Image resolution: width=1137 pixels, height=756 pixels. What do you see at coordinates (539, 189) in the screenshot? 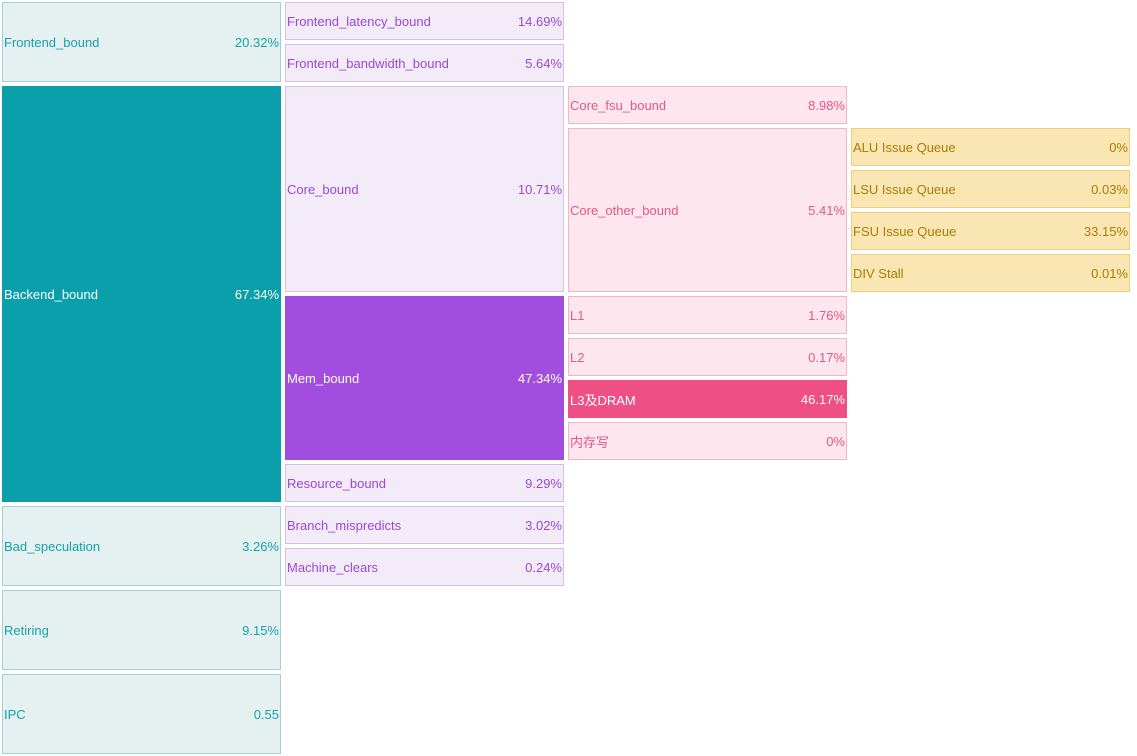
I see `node-value: 10.71%` at bounding box center [539, 189].